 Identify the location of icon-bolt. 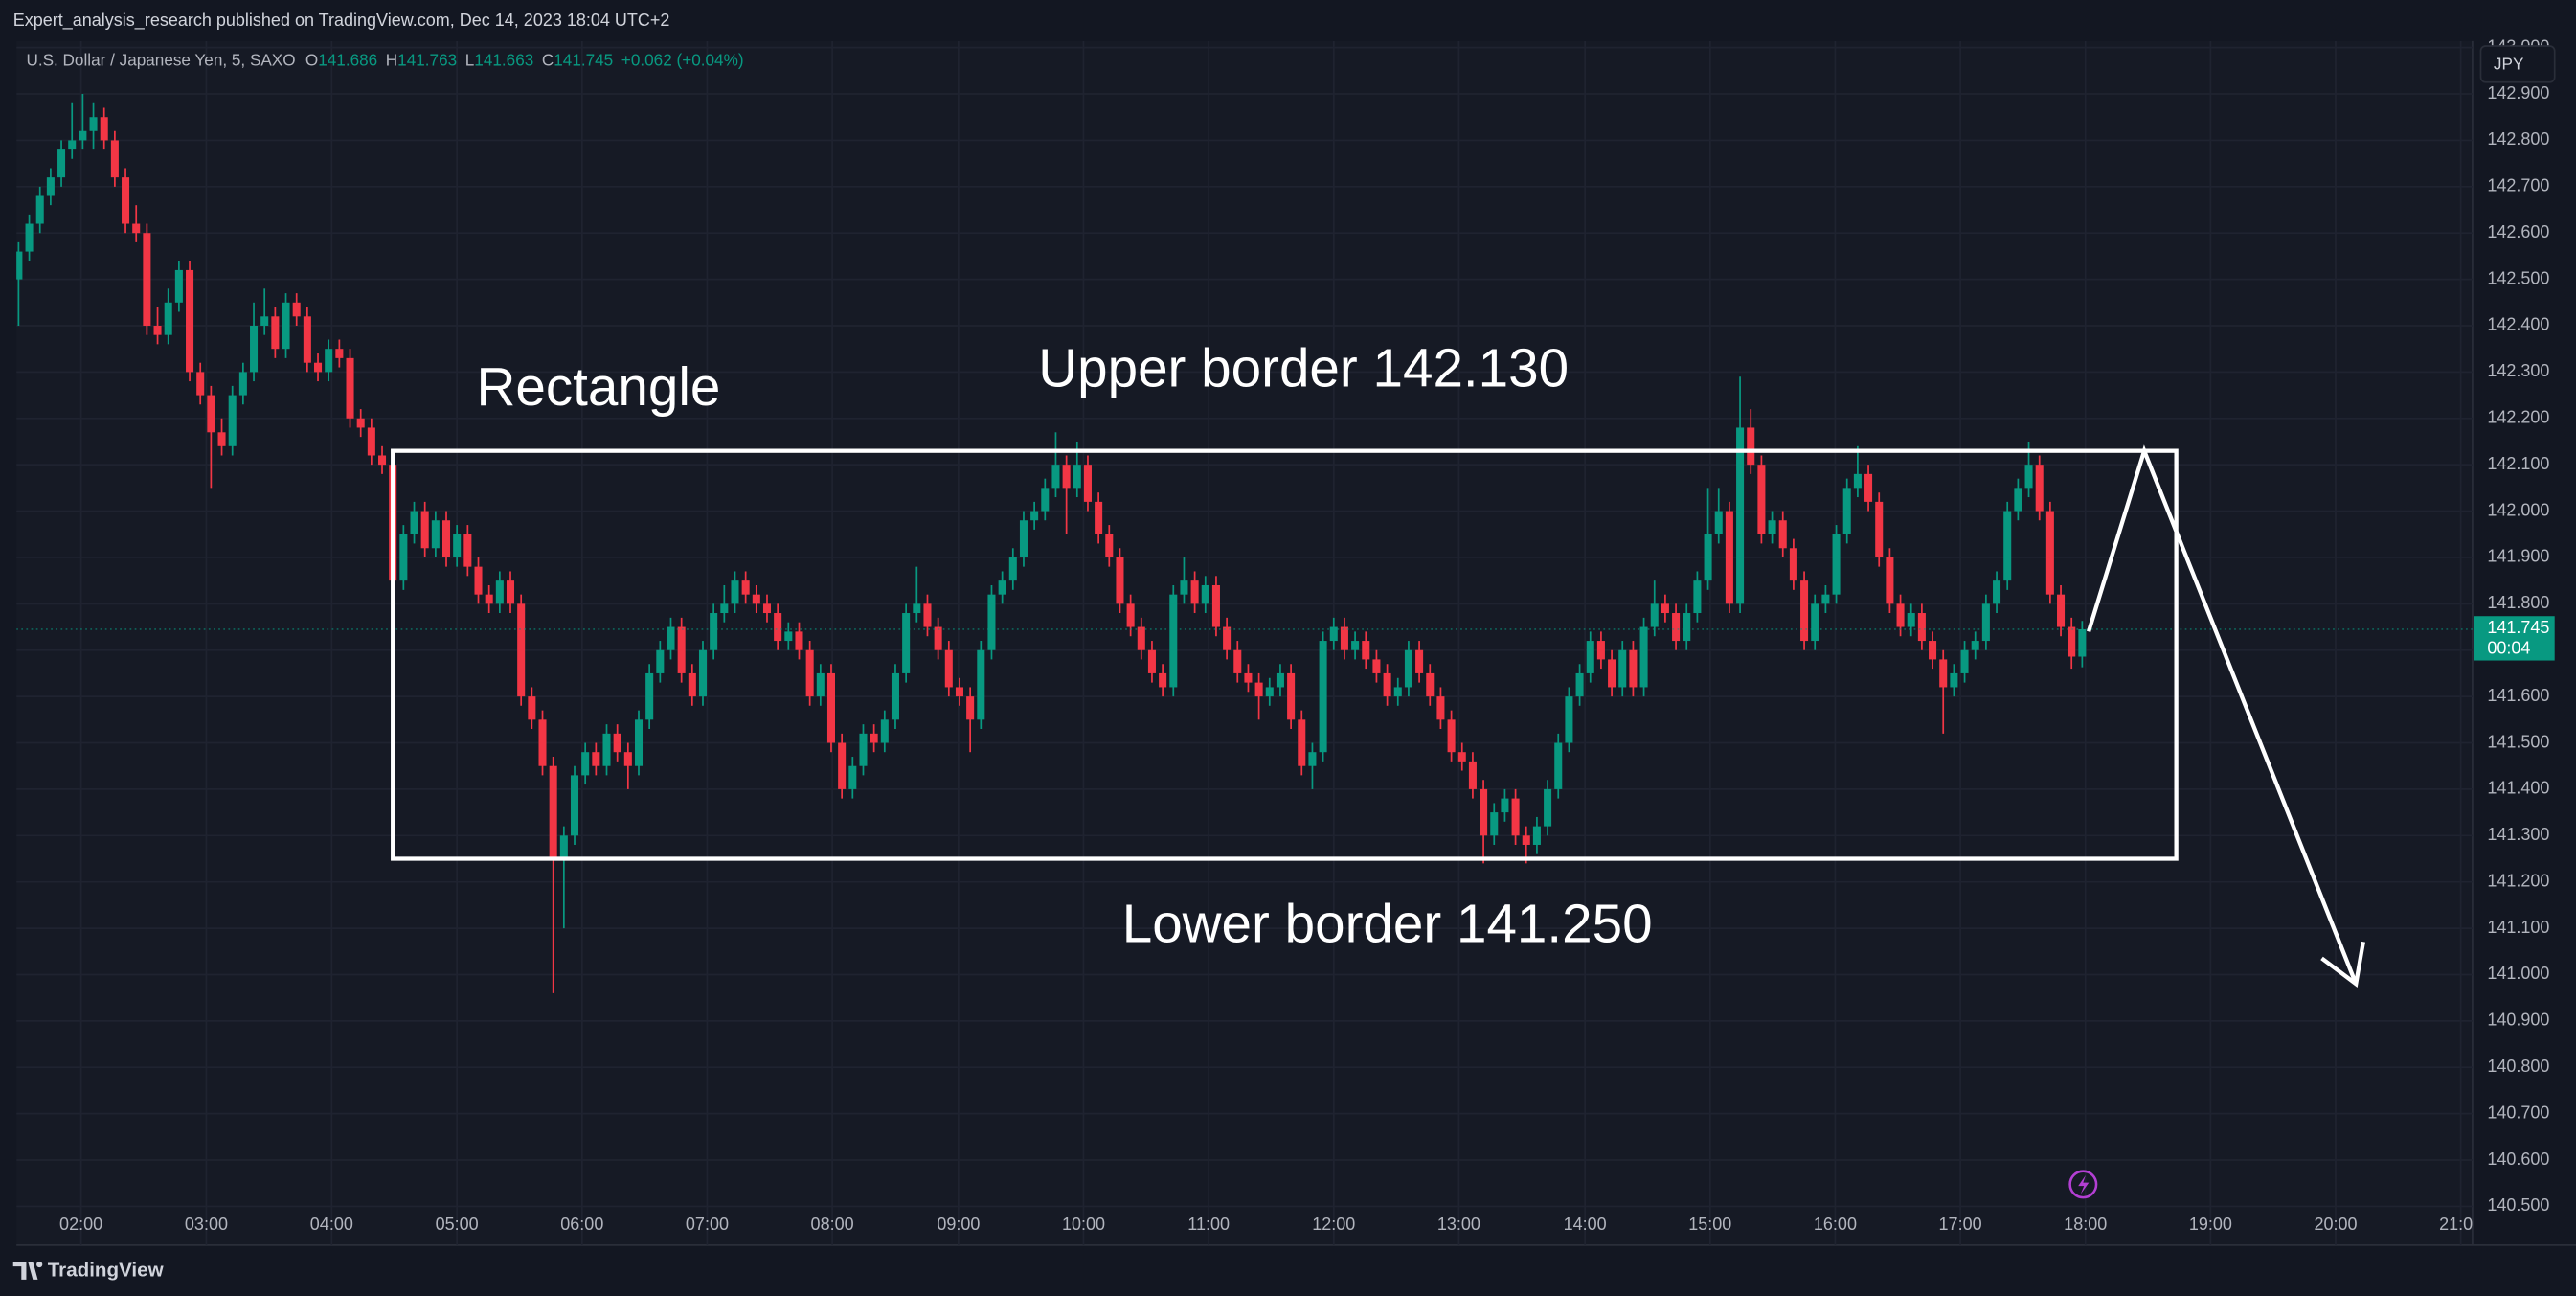
(2084, 1184).